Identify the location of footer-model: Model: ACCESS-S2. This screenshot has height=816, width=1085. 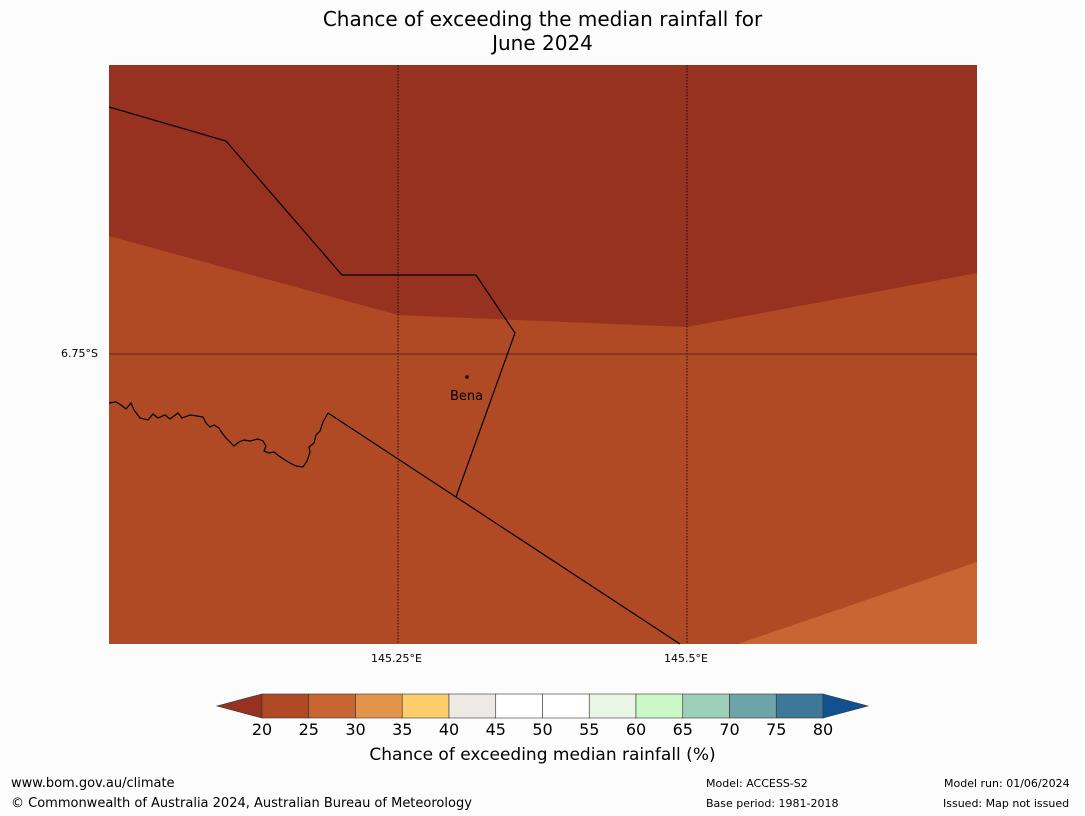
(757, 783).